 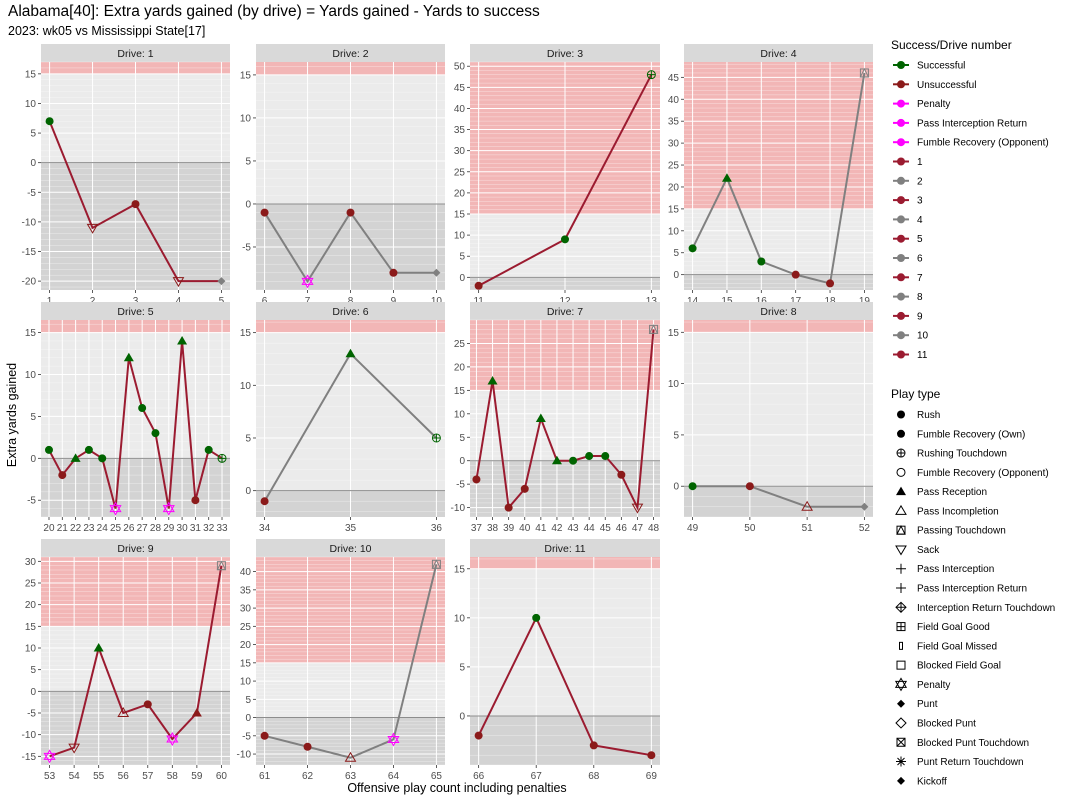 I want to click on y-tick-label: 45, so click(x=460, y=88).